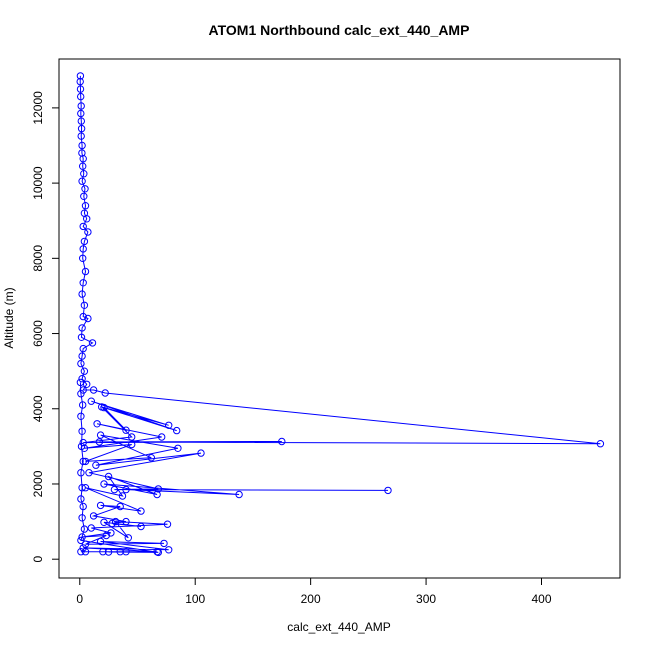 The height and width of the screenshot is (650, 650). What do you see at coordinates (79, 599) in the screenshot?
I see `x-tick-label: 0` at bounding box center [79, 599].